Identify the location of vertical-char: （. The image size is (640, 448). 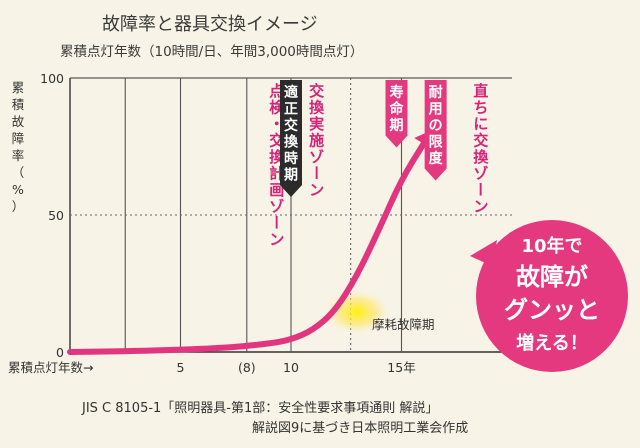
(18, 172).